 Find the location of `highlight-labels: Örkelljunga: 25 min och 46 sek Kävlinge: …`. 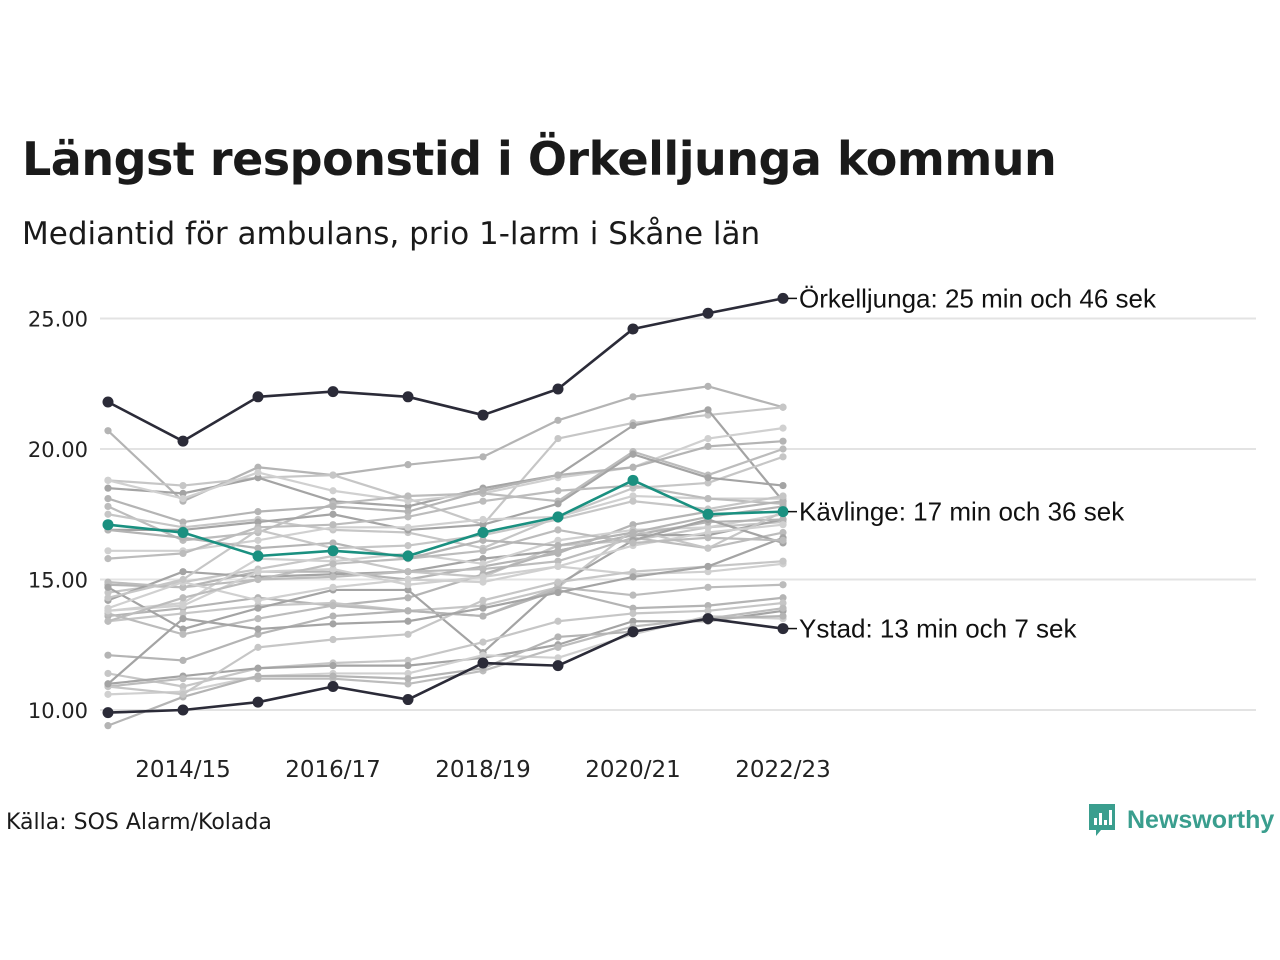

highlight-labels: Örkelljunga: 25 min och 46 sek Kävlinge: … is located at coordinates (972, 463).